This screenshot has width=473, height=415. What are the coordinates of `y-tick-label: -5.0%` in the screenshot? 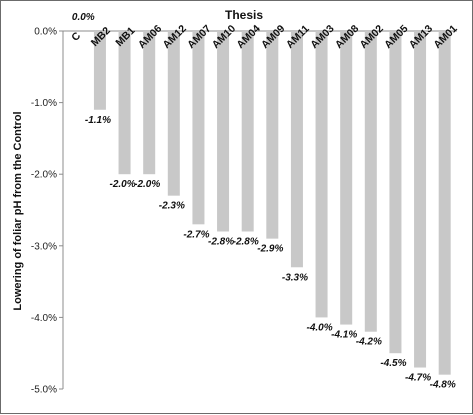 It's located at (44, 390).